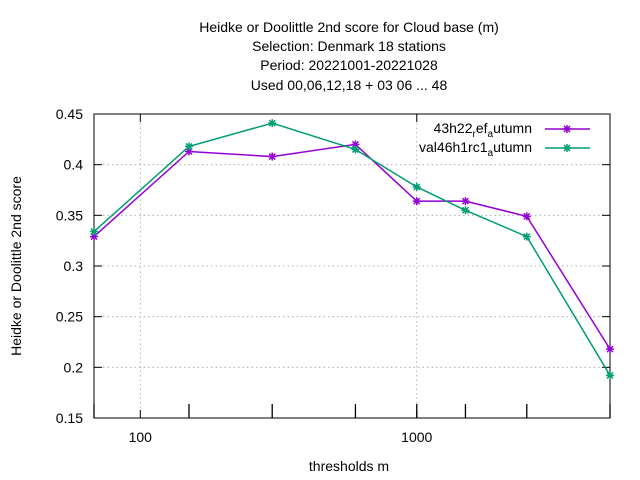 The image size is (640, 480). I want to click on x-axis-label: thresholds m, so click(349, 466).